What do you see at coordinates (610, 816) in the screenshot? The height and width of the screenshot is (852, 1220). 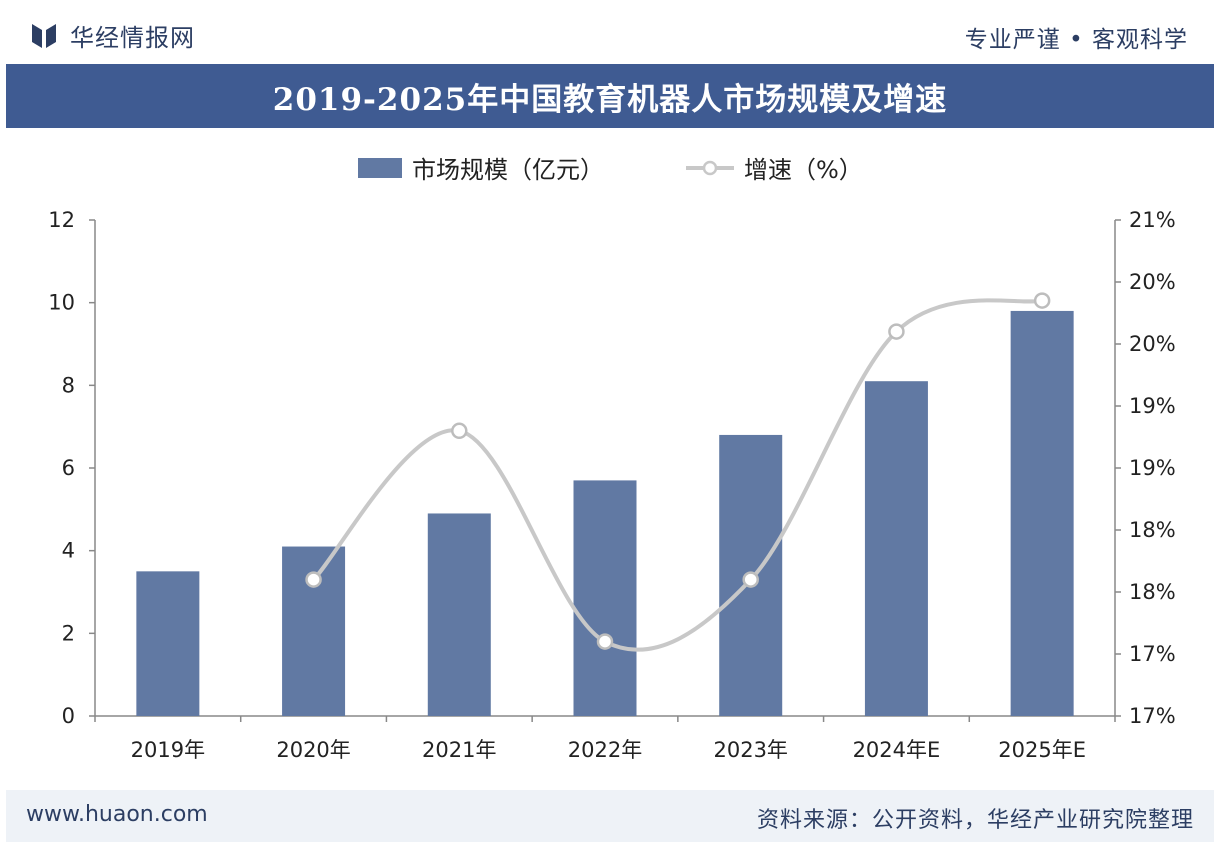 I see `footer: www.huaon.com 资料来源：公开资料，华经产业研究院整理` at bounding box center [610, 816].